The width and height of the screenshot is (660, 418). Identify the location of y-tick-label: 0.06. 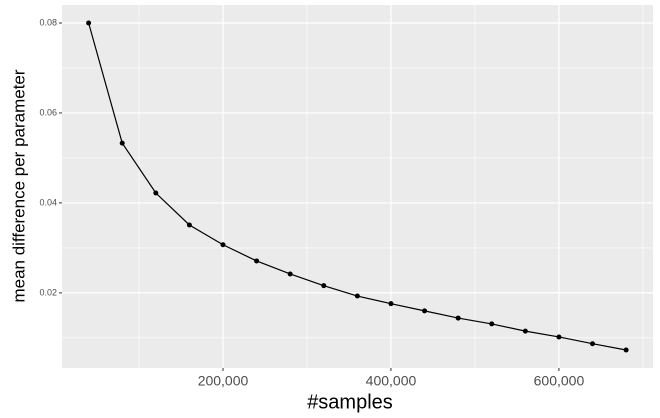
(48, 112).